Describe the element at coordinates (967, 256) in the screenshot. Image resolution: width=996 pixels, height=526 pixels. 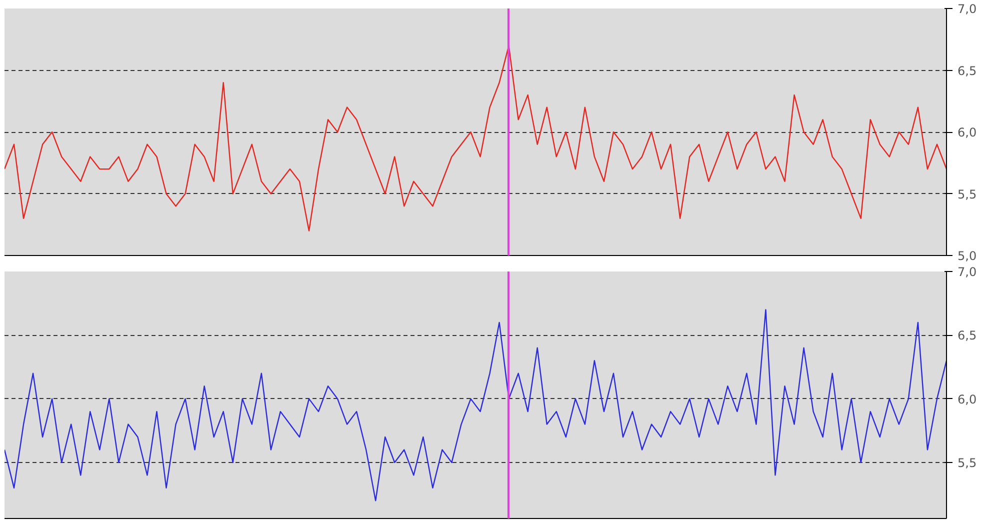
I see `y-tick-label: 5,0` at that location.